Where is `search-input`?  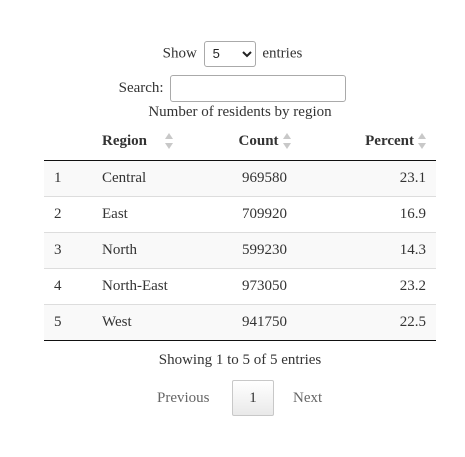 search-input is located at coordinates (258, 89).